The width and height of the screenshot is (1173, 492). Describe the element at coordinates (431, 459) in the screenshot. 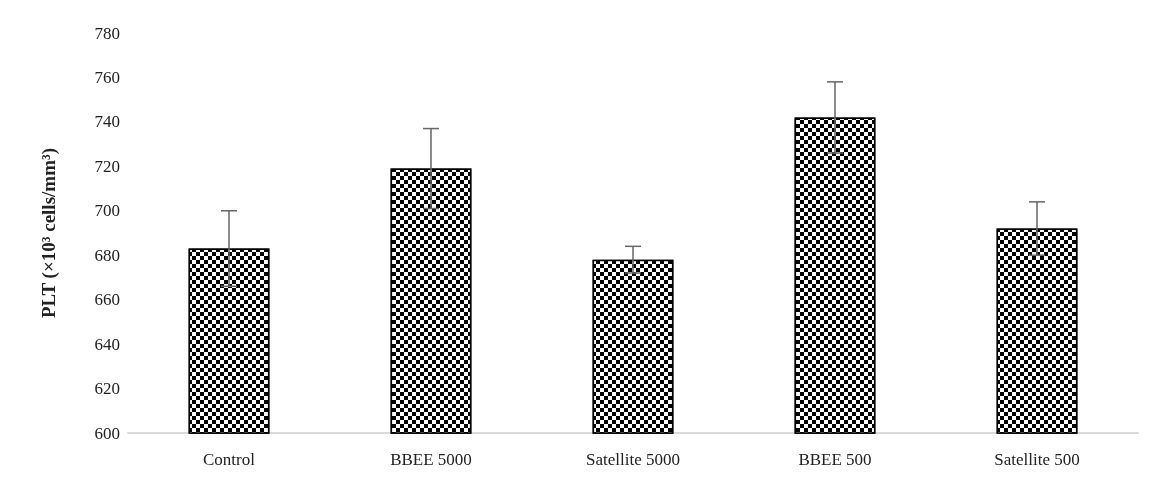

I see `x-tick-label: BBEE 5000` at that location.